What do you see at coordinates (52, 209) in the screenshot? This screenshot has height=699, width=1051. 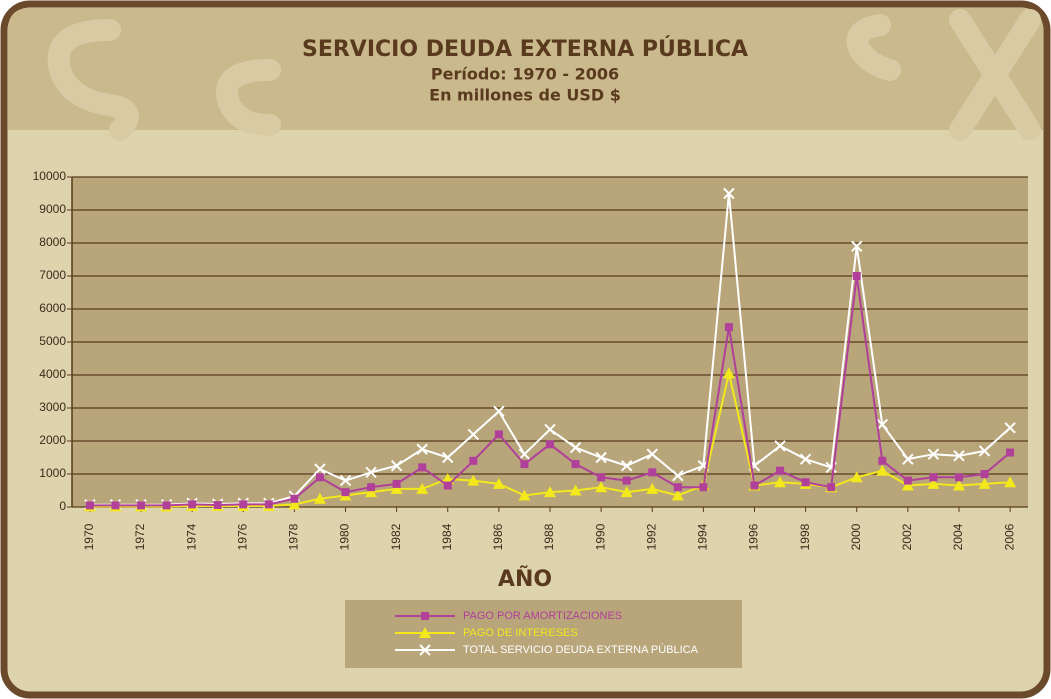 I see `y-tick-label: 9000` at bounding box center [52, 209].